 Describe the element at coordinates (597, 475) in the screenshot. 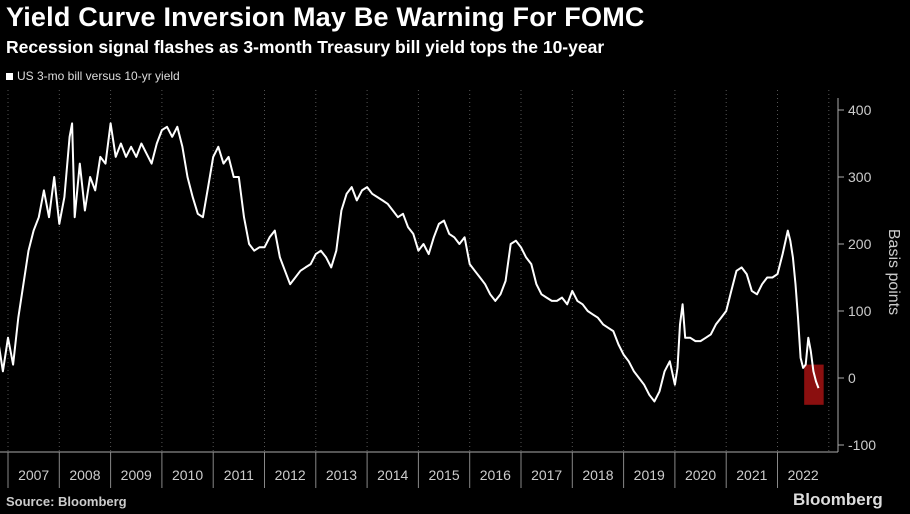

I see `x-tick-label: 2018` at that location.